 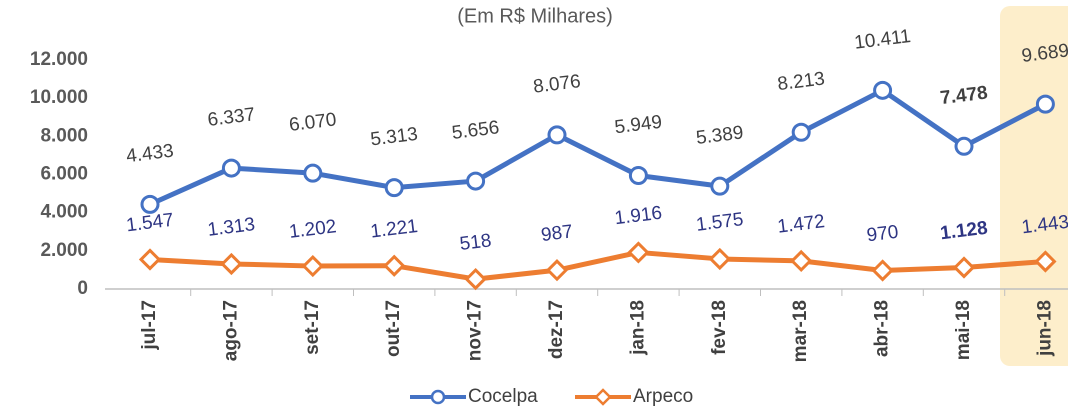 I want to click on y-tick-label: 8.000, so click(x=64, y=135).